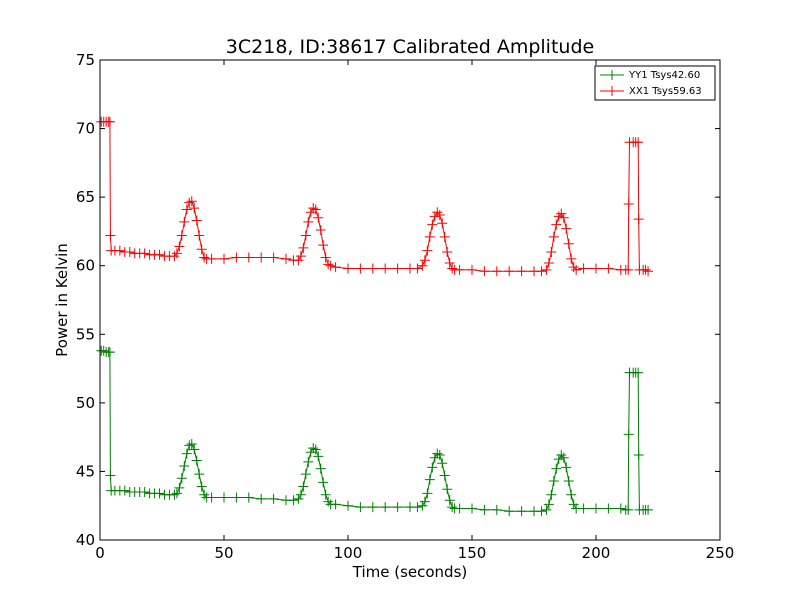 The height and width of the screenshot is (600, 800). I want to click on y-tick-label: 55, so click(85, 334).